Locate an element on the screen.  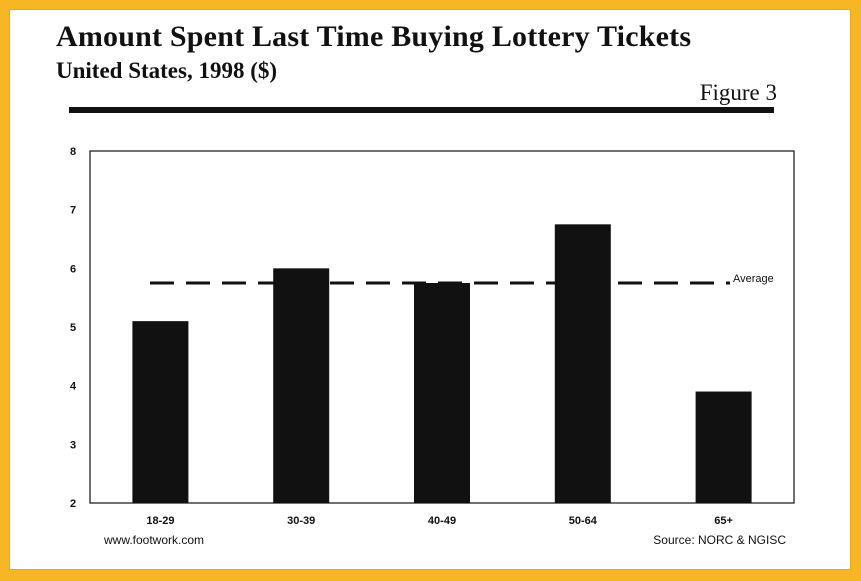
x-tick-label: 50-64 is located at coordinates (583, 521).